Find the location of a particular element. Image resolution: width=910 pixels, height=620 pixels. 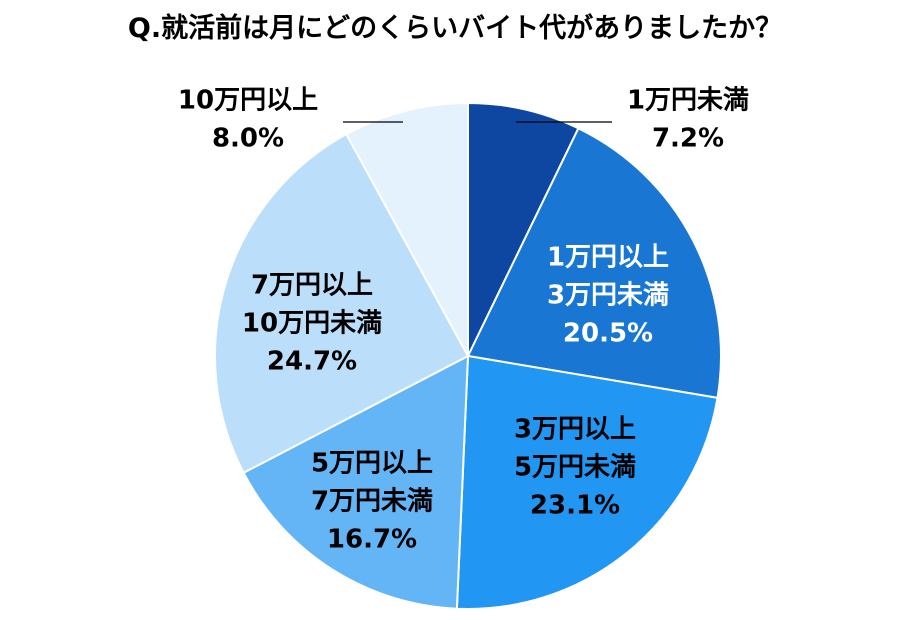

slice-value-label: 8.0% is located at coordinates (248, 139).